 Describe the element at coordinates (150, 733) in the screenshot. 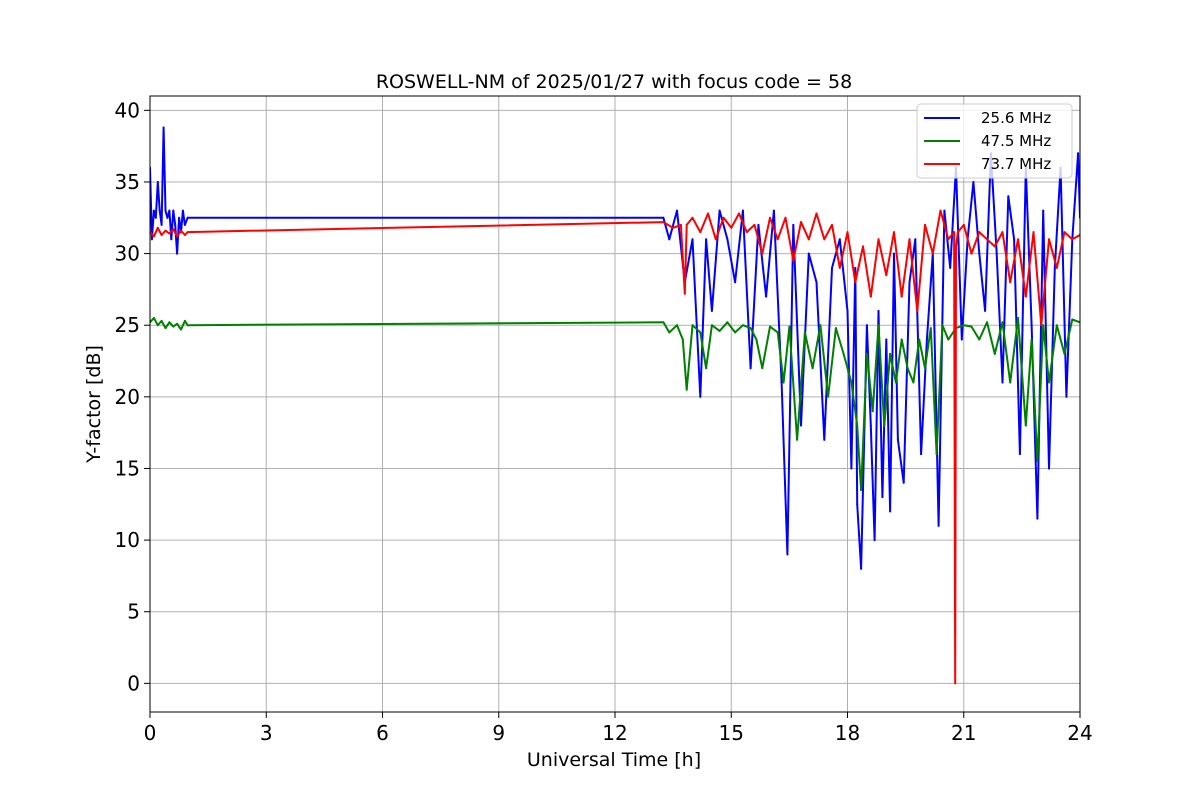

I see `x-tick-label: 0` at that location.